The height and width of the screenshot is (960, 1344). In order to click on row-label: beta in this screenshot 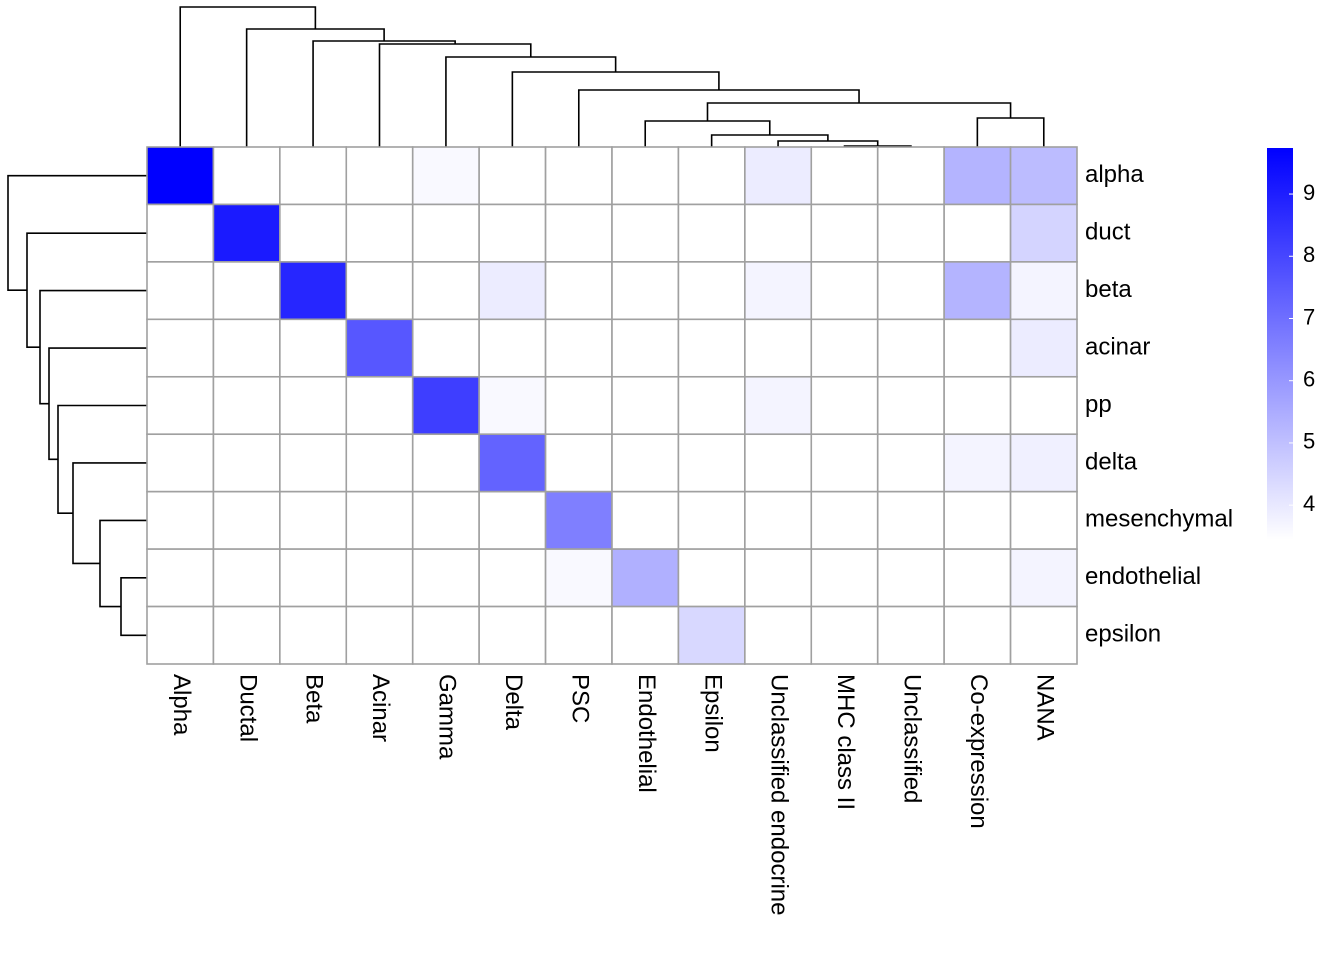, I will do `click(1108, 289)`.